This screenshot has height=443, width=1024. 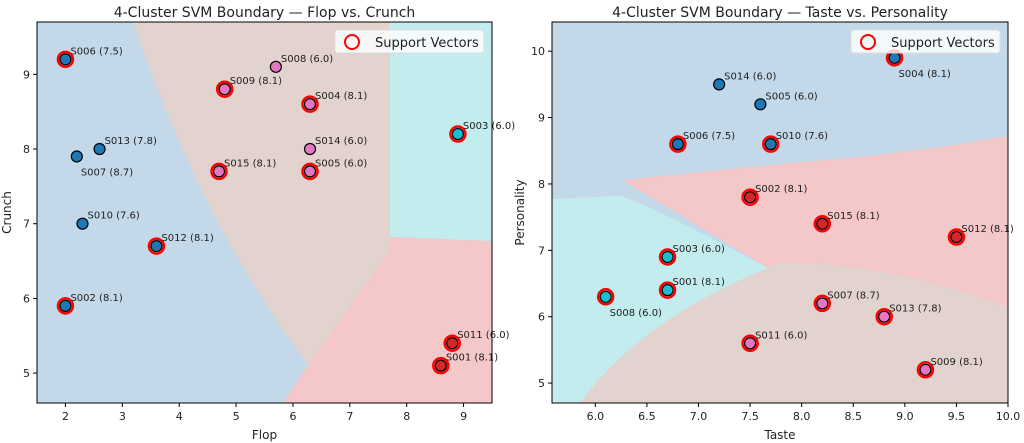 What do you see at coordinates (538, 51) in the screenshot?
I see `y-tick-label: 10` at bounding box center [538, 51].